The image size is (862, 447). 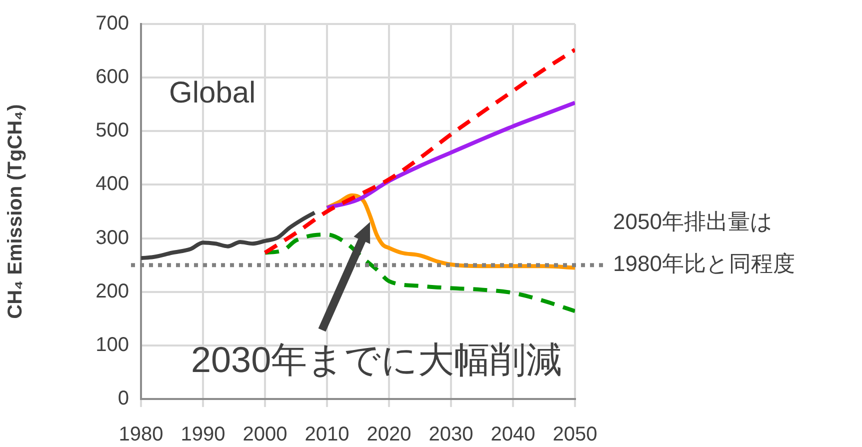 I want to click on y-tick-label: 100, so click(x=112, y=345).